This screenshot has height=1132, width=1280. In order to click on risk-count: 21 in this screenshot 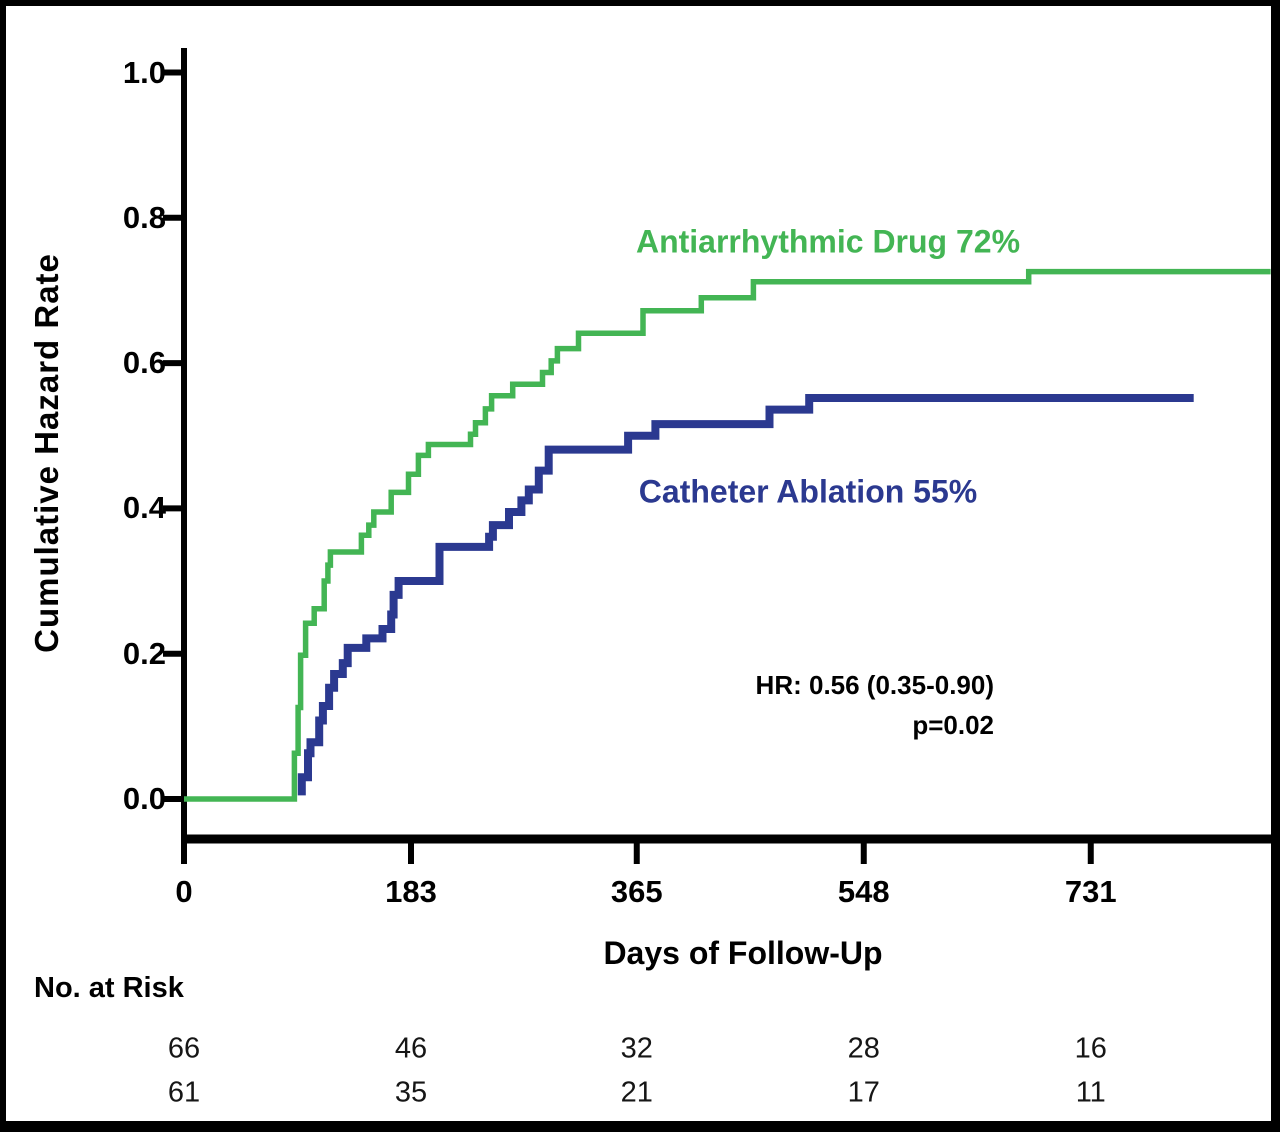, I will do `click(636, 1092)`.